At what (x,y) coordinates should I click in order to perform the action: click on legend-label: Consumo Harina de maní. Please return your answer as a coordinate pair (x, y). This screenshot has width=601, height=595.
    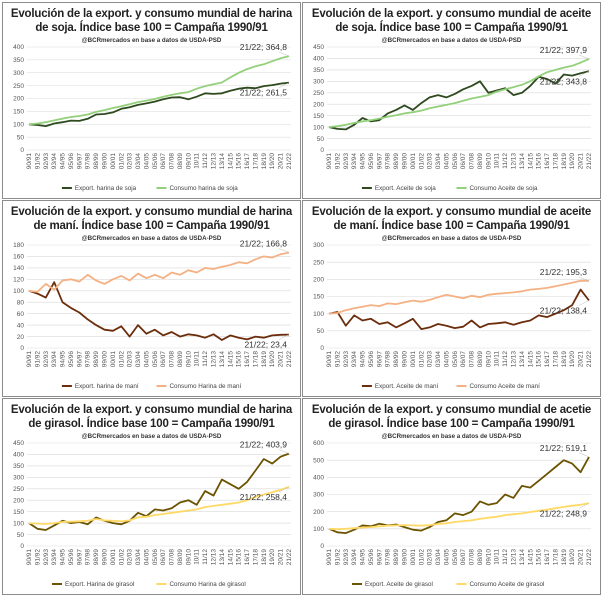
    Looking at the image, I should click on (206, 386).